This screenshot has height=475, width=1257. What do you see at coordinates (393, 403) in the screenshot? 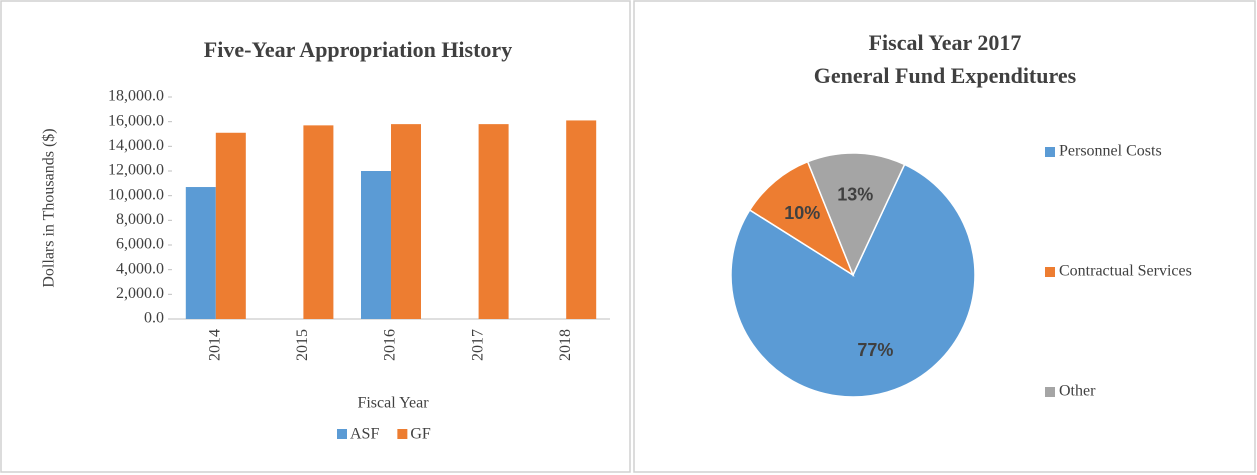
I see `x-axis-label: Fiscal Year` at bounding box center [393, 403].